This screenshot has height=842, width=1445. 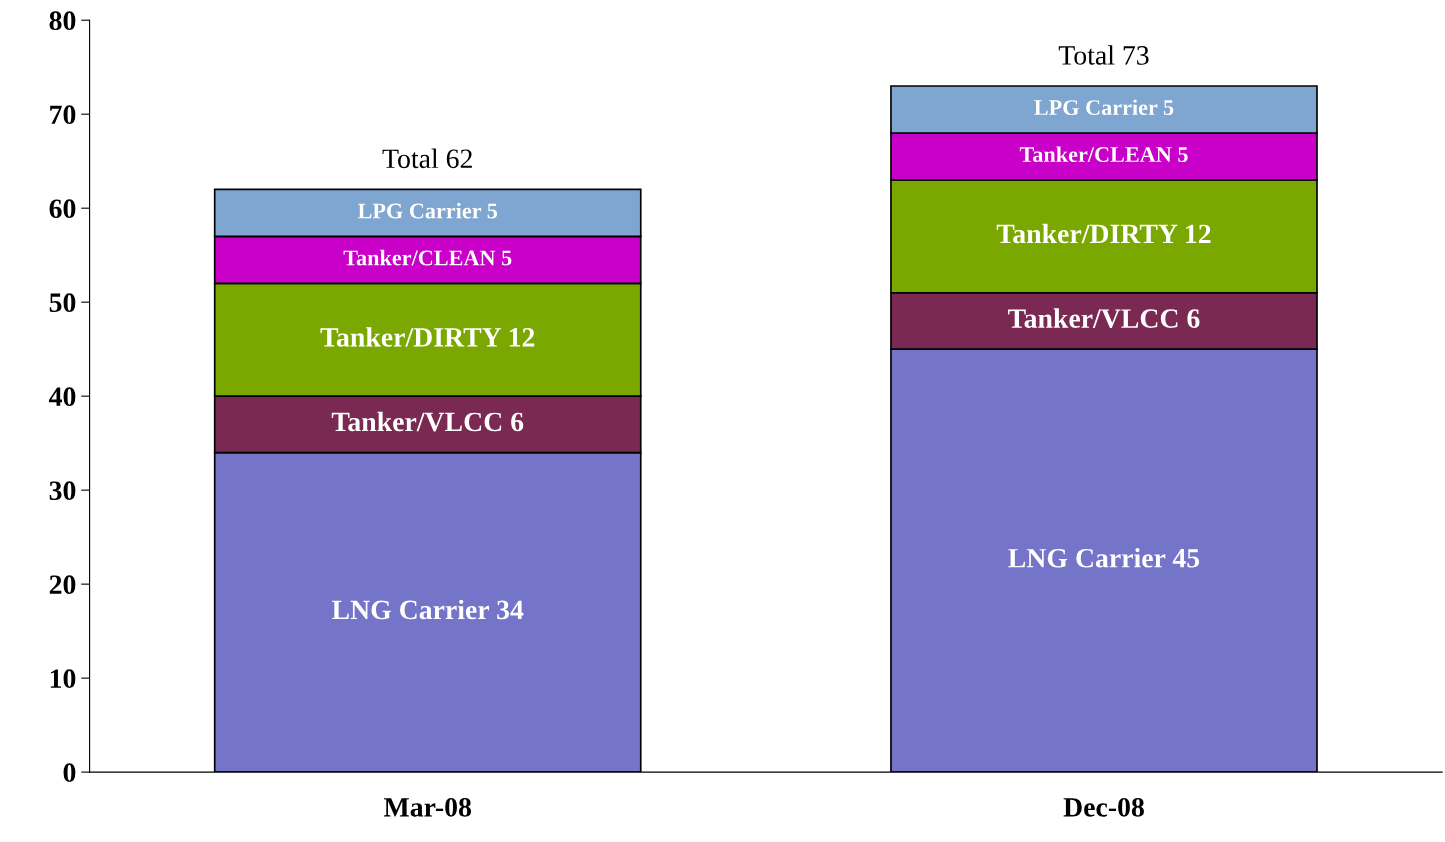 I want to click on y-tick-label: 20, so click(x=62, y=585).